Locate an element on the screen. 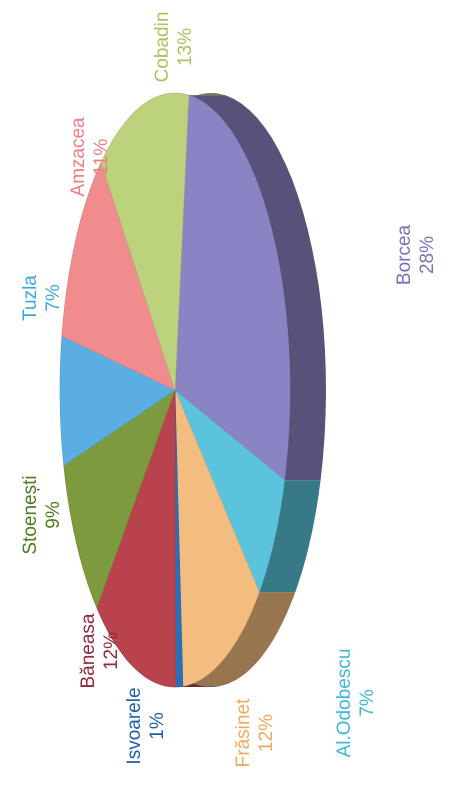 Image resolution: width=452 pixels, height=788 pixels. slice-frasinet is located at coordinates (217, 538).